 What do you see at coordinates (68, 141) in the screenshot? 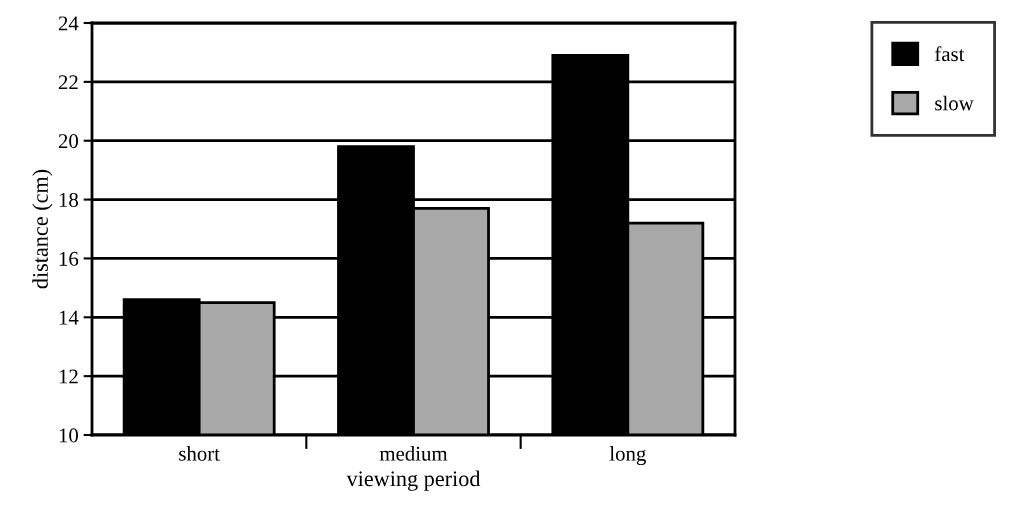
I see `y-tick-label: 20` at bounding box center [68, 141].